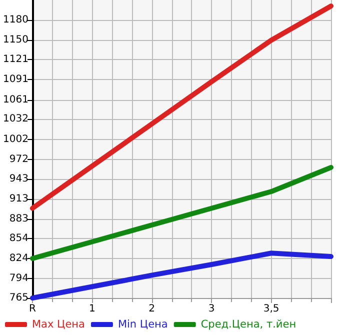  What do you see at coordinates (15, 20) in the screenshot?
I see `y-tick-label: 1180` at bounding box center [15, 20].